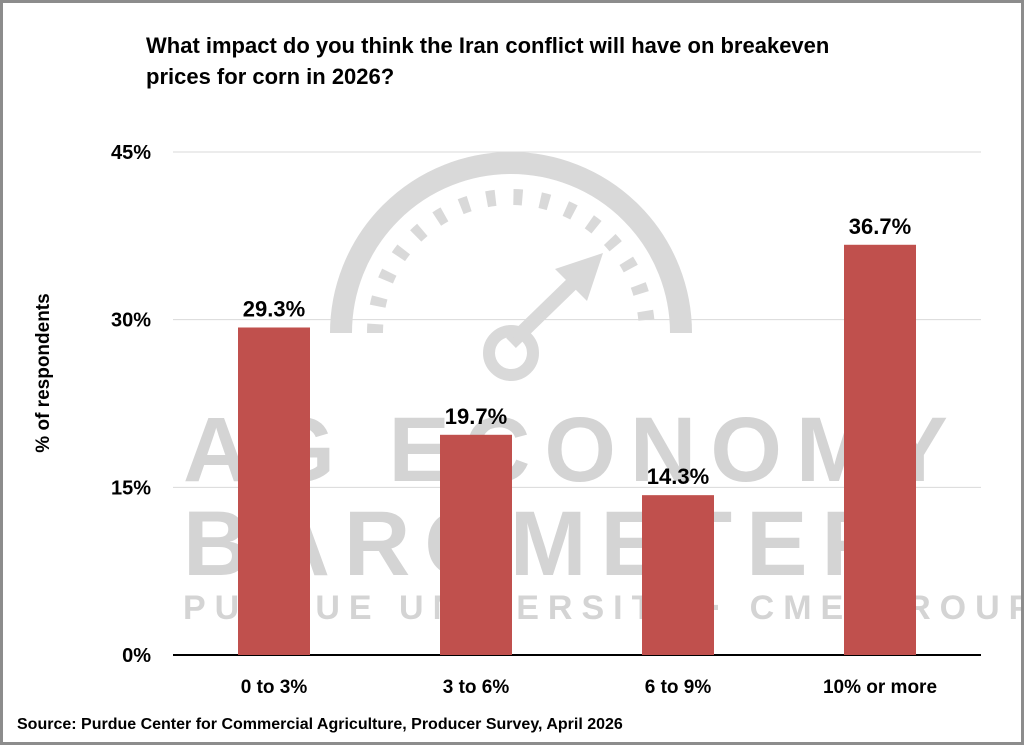  What do you see at coordinates (572, 450) in the screenshot?
I see `watermark-line-1: AG ECONOMY` at bounding box center [572, 450].